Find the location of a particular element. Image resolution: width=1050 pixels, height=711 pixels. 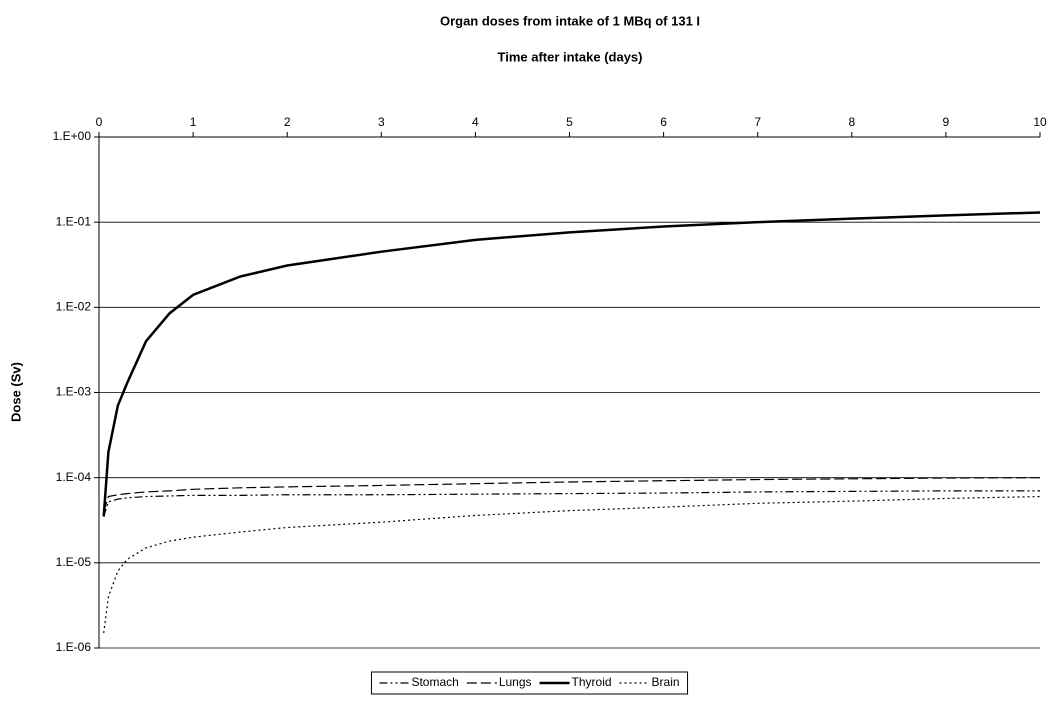

x-tick-label: 1 is located at coordinates (193, 122).